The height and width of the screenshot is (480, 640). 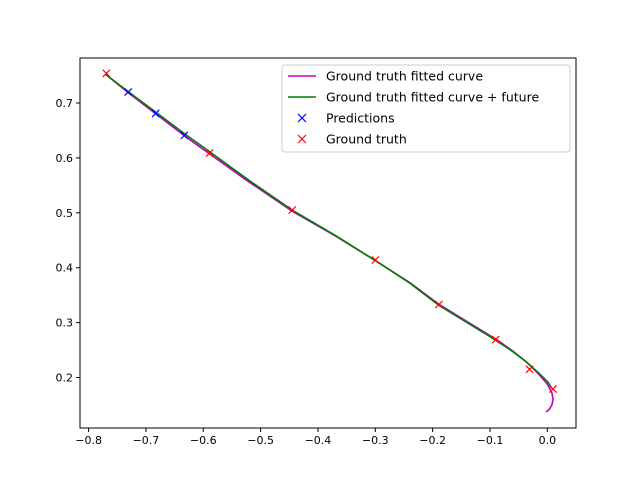 I want to click on y-tick-label: 0.7, so click(x=65, y=103).